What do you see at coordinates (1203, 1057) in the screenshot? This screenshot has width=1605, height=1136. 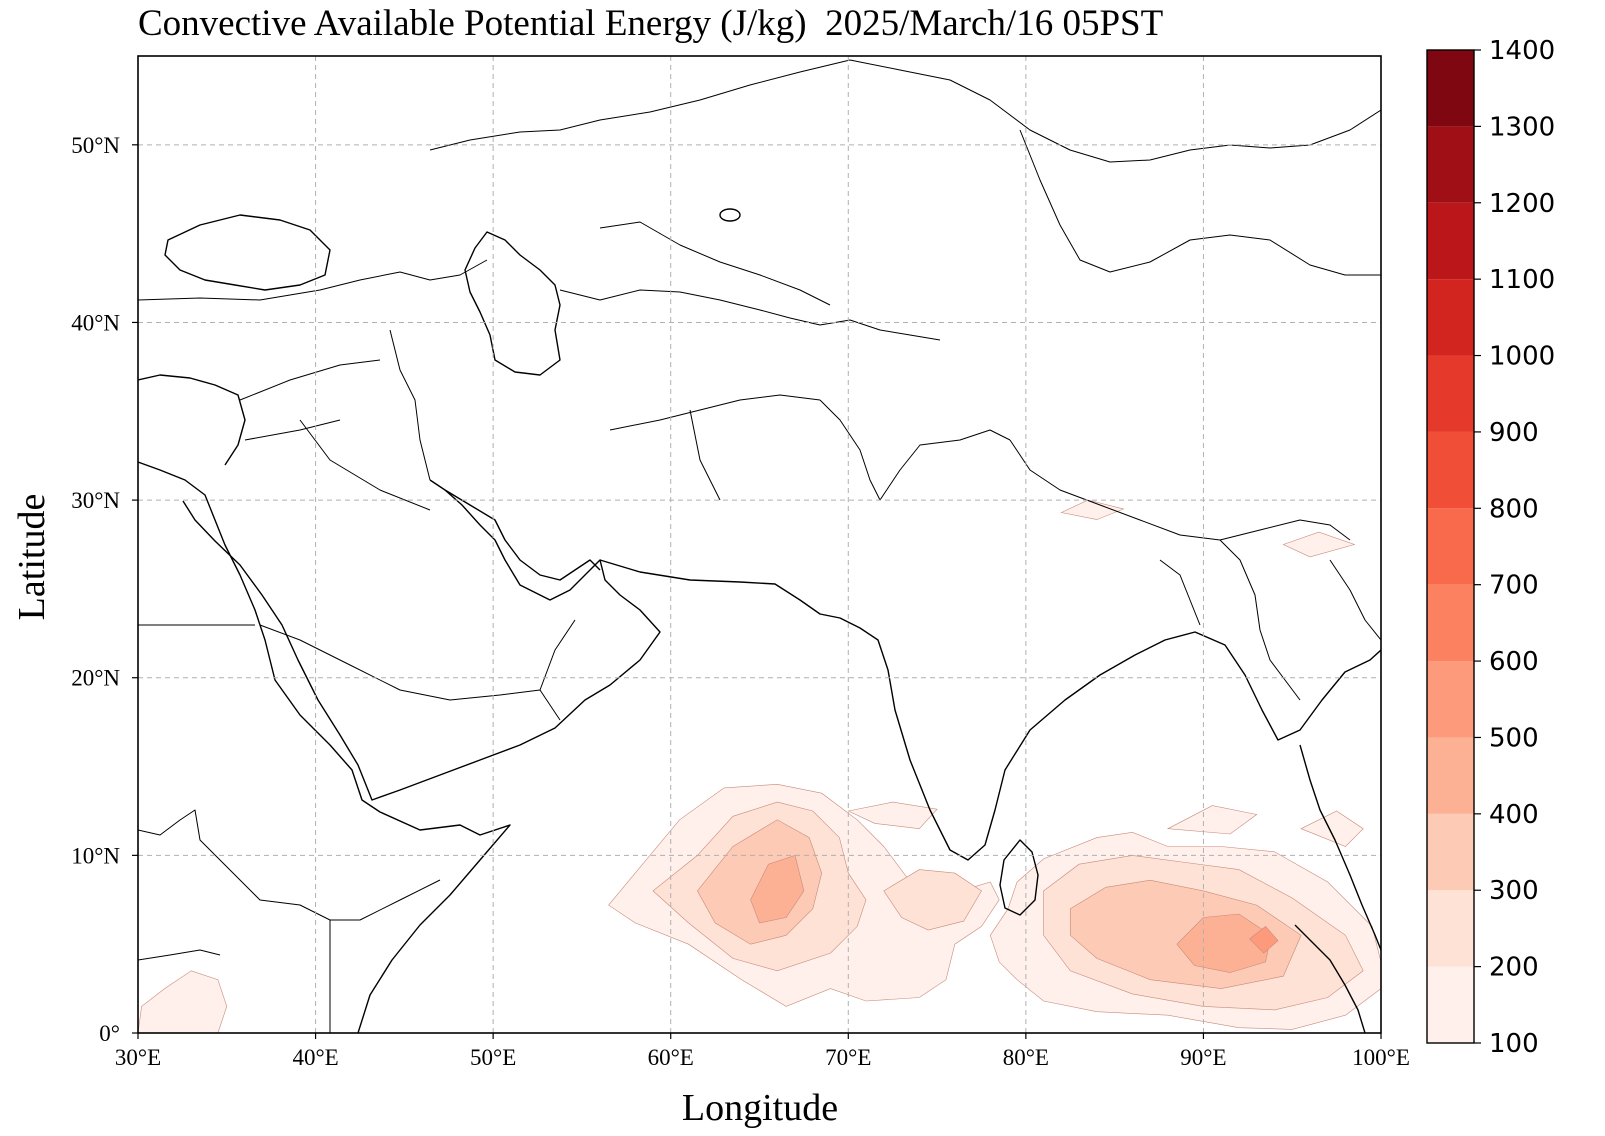 I see `x-tick-label: 90°E` at bounding box center [1203, 1057].